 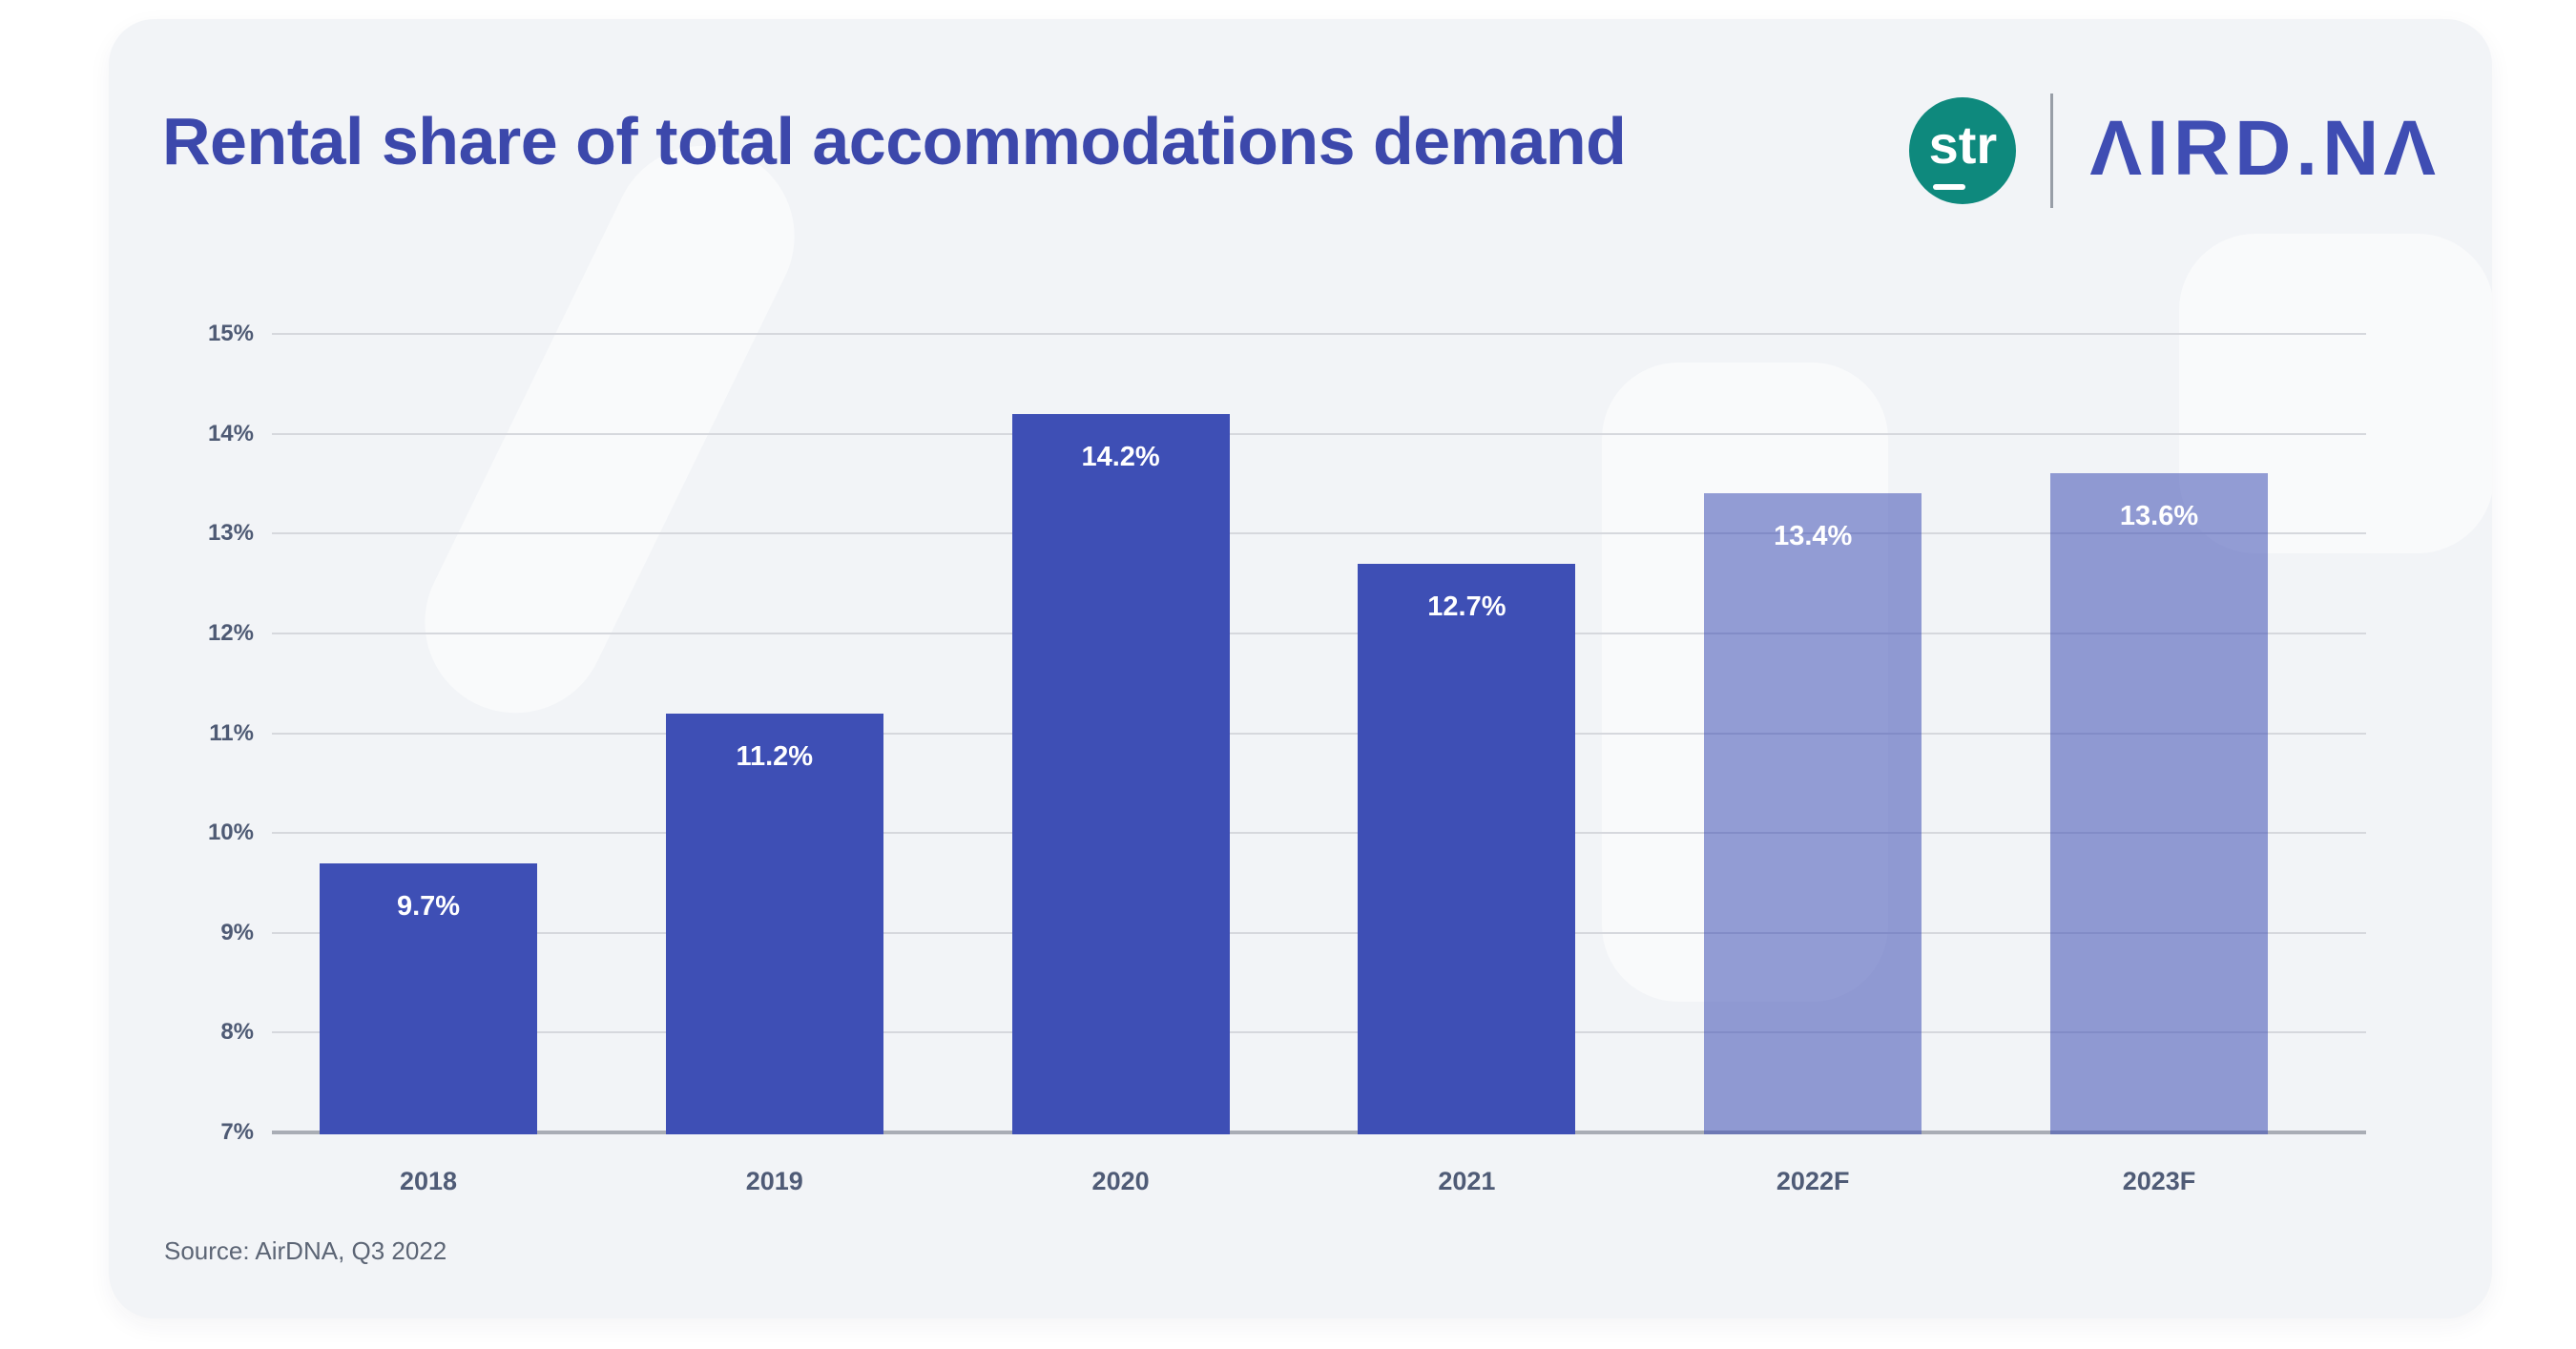 I want to click on x-axis-baseline, so click(x=1319, y=1132).